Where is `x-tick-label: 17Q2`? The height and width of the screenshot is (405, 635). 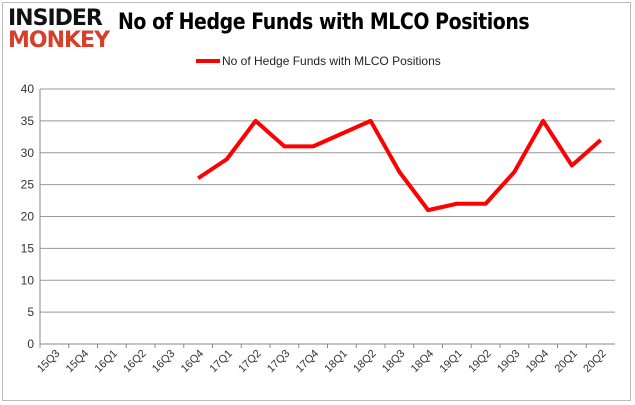
x-tick-label: 17Q2 is located at coordinates (250, 362).